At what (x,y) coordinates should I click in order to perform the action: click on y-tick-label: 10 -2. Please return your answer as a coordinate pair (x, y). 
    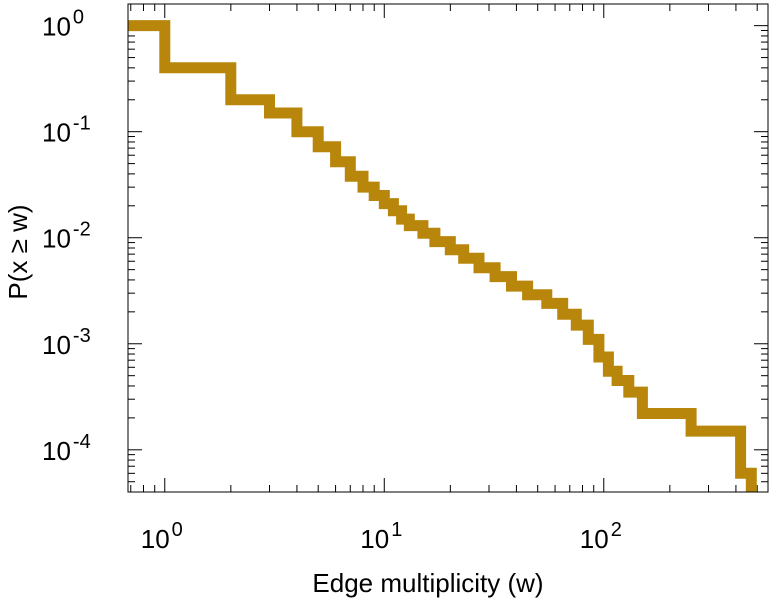
    Looking at the image, I should click on (66, 236).